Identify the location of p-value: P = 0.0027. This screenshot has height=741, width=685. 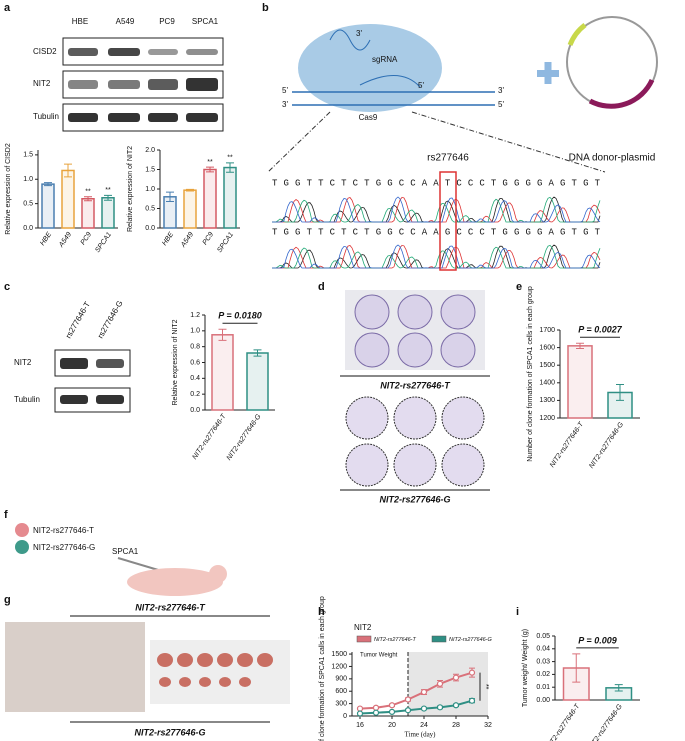
(600, 330).